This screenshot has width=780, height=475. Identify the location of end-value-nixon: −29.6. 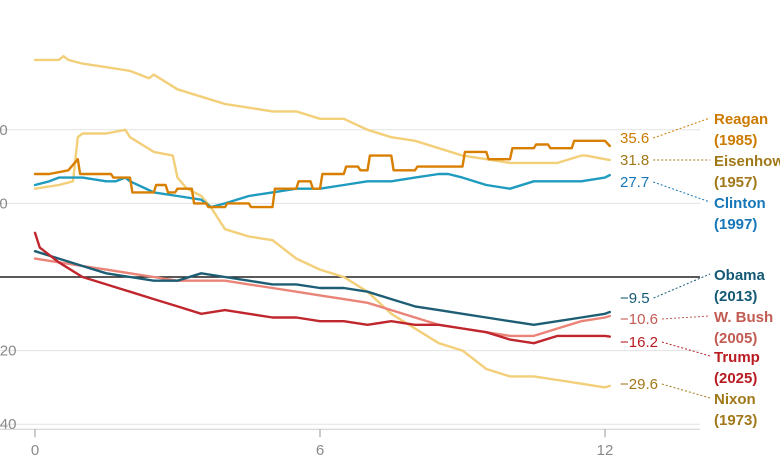
(639, 384).